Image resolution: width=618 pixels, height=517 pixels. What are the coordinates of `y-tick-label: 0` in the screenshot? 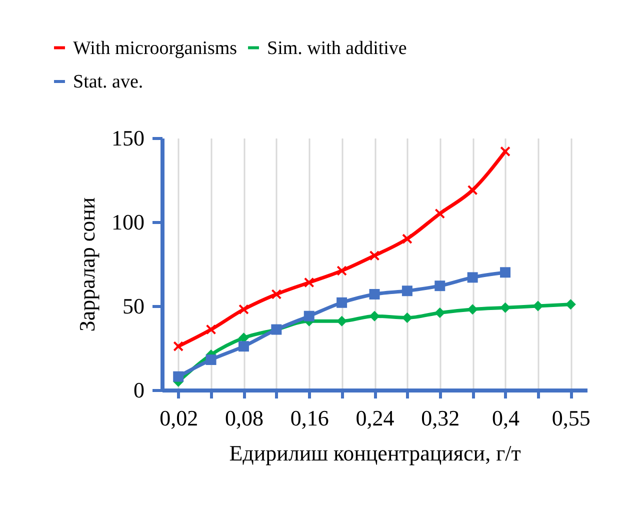 It's located at (139, 390).